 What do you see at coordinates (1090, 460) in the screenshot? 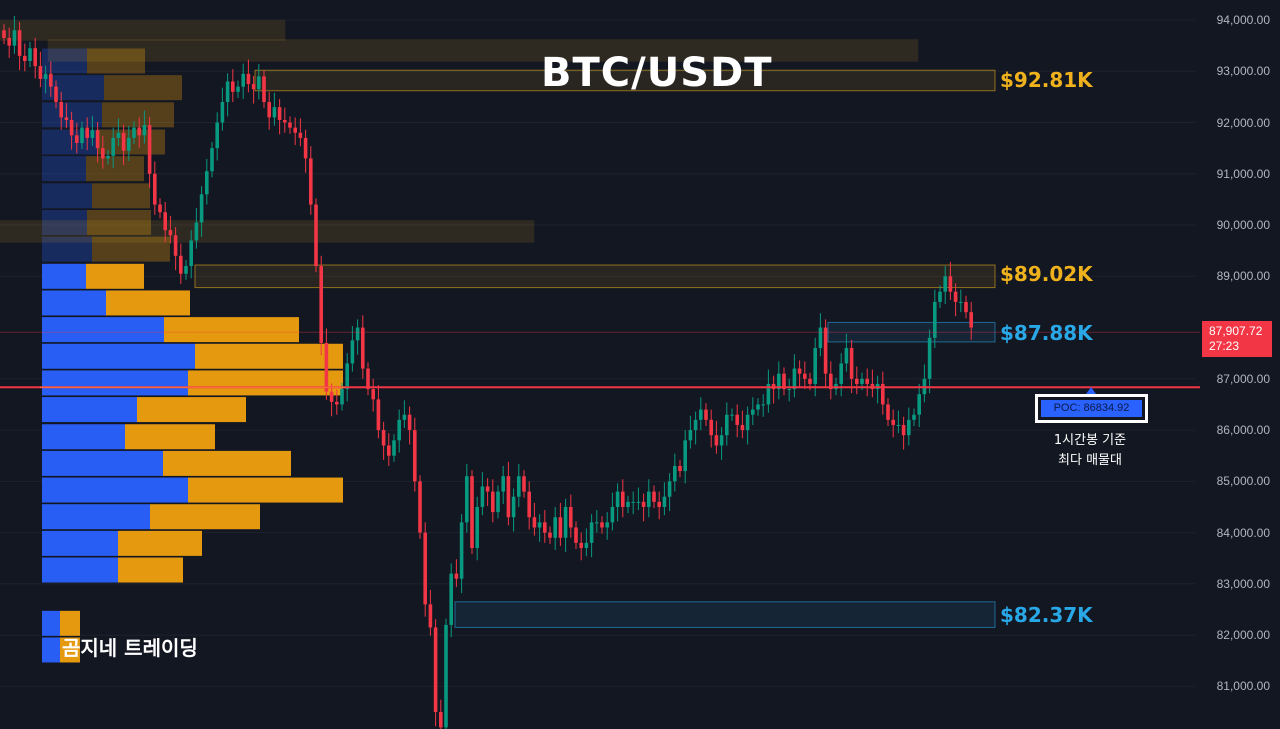
I see `poc-note-line2: 최다 매물대` at bounding box center [1090, 460].